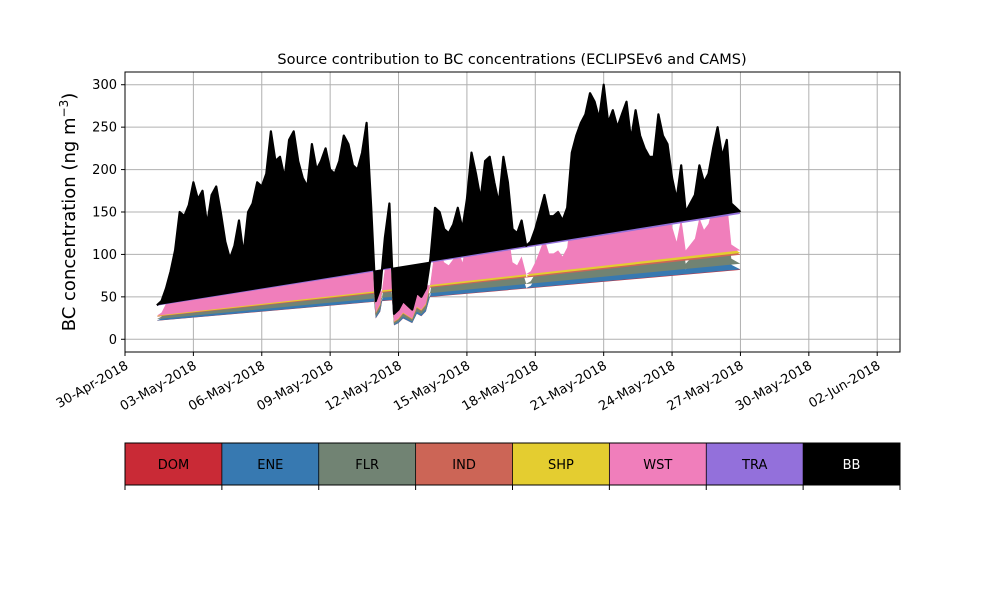 This screenshot has width=1000, height=600. I want to click on legend-swatch-wst, so click(658, 464).